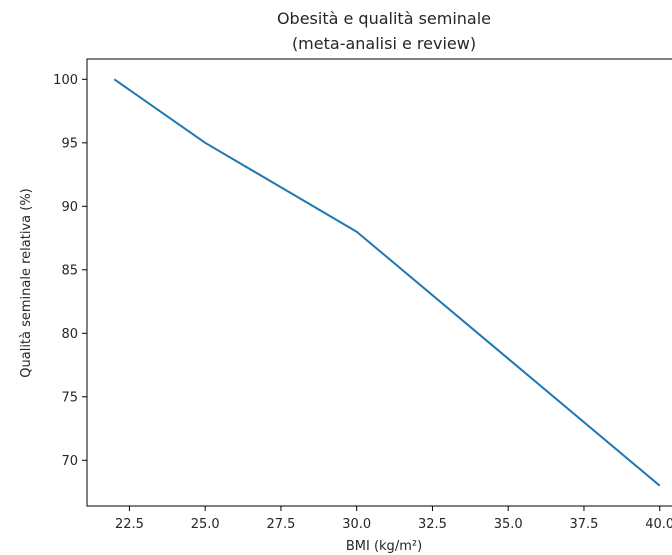 Image resolution: width=672 pixels, height=555 pixels. I want to click on x-tick-label: 22.5, so click(129, 524).